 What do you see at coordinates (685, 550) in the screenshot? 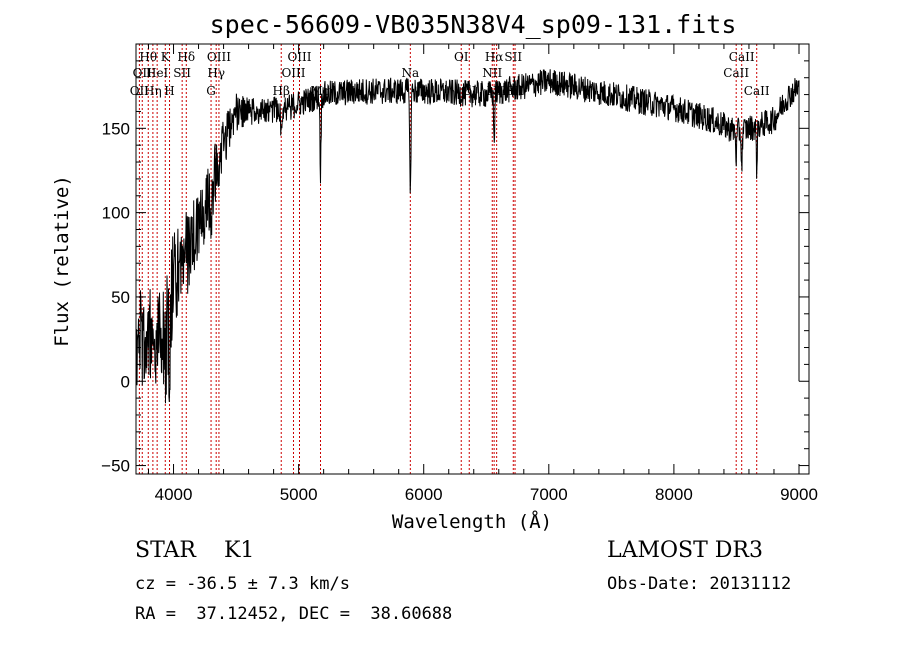
I see `survey-name: LAMOST DR3` at bounding box center [685, 550].